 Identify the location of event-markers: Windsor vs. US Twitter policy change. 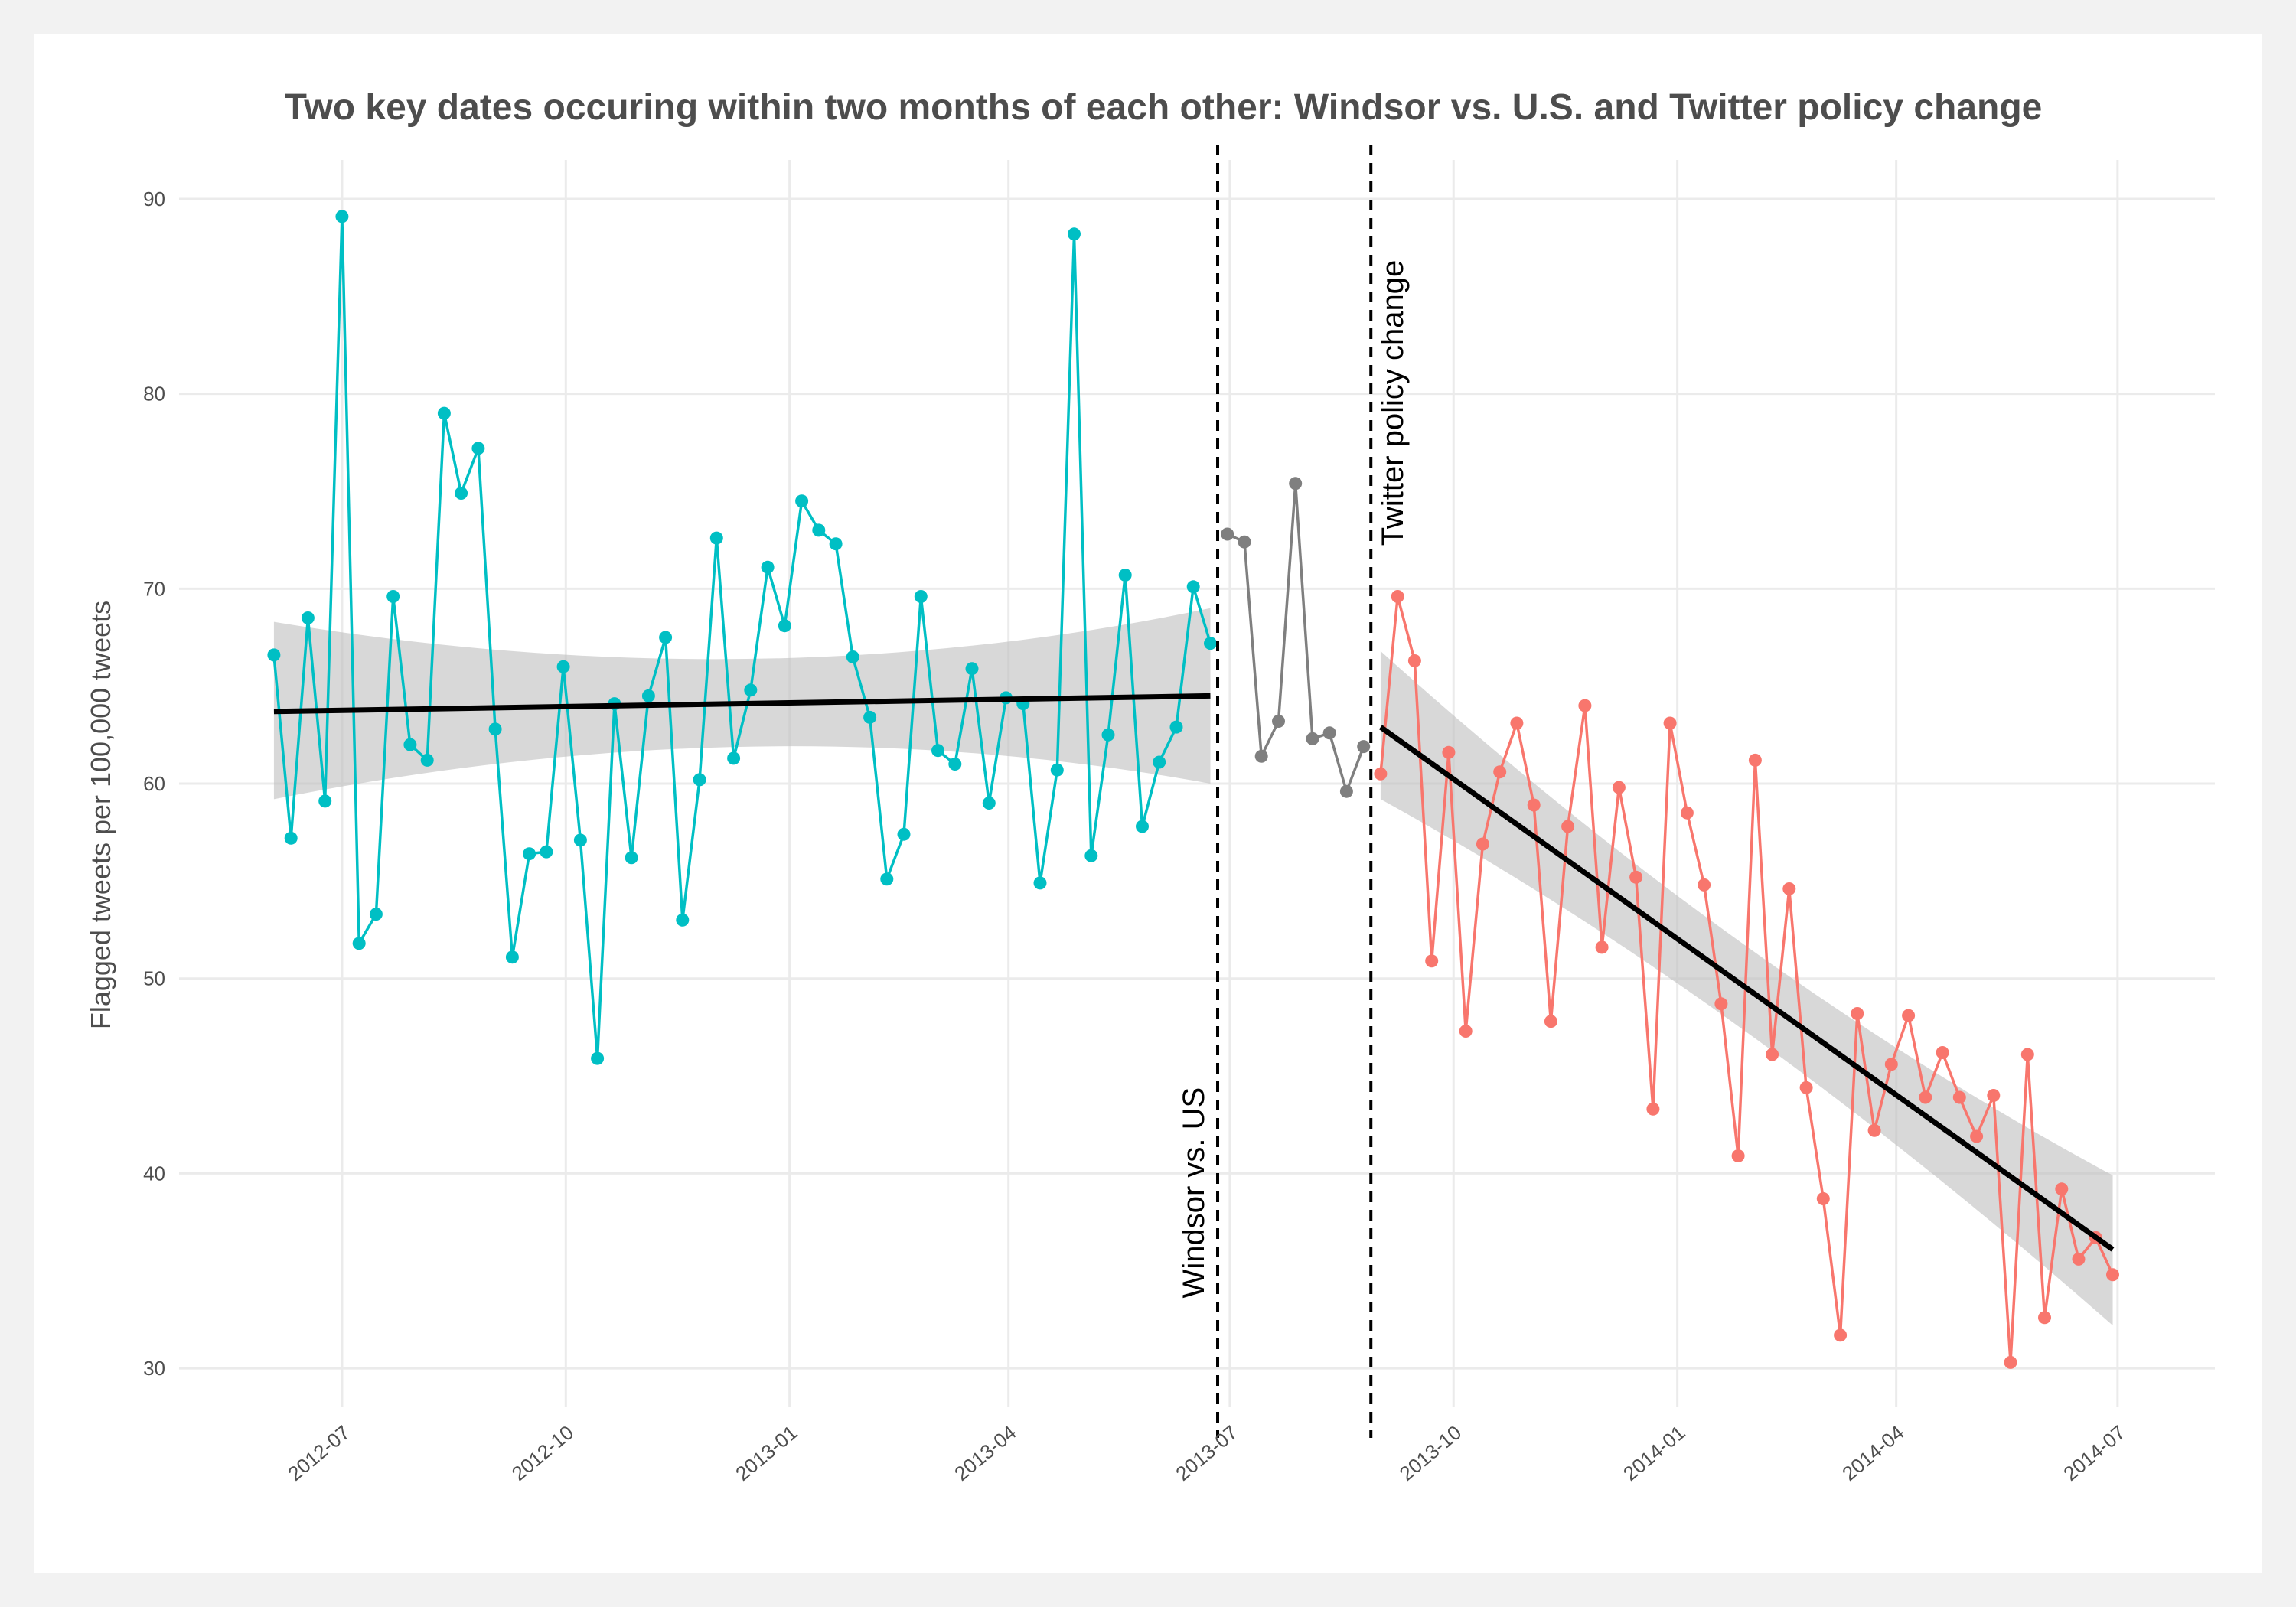
(1293, 791).